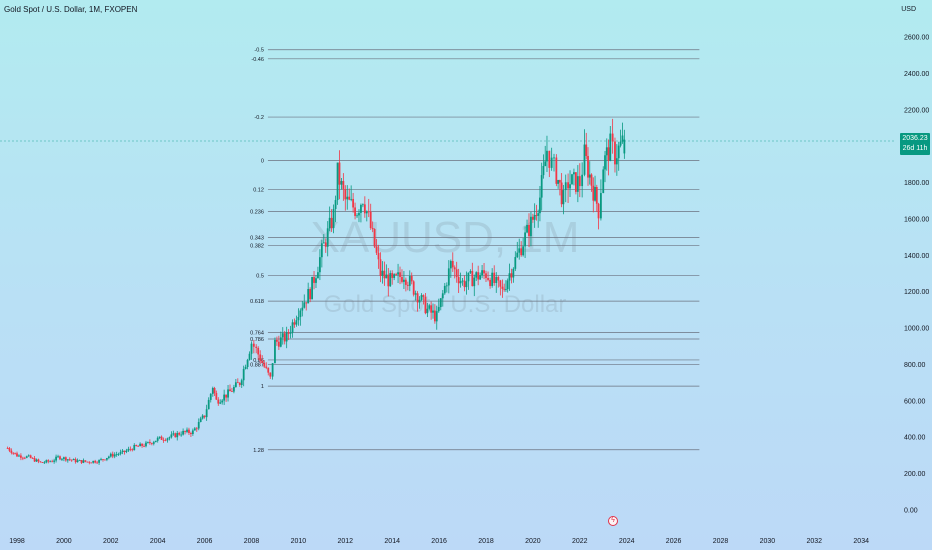 The width and height of the screenshot is (932, 550). Describe the element at coordinates (915, 365) in the screenshot. I see `price-tick-label: 800.00` at that location.